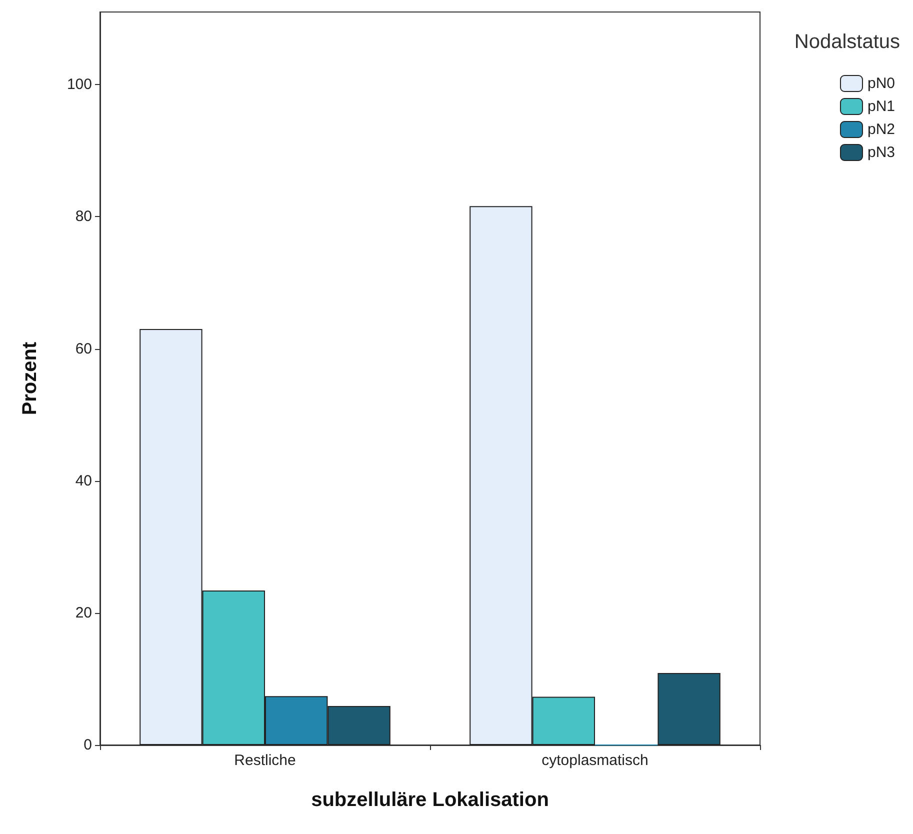 This screenshot has width=913, height=834. What do you see at coordinates (83, 481) in the screenshot?
I see `y-tick-label: 40` at bounding box center [83, 481].